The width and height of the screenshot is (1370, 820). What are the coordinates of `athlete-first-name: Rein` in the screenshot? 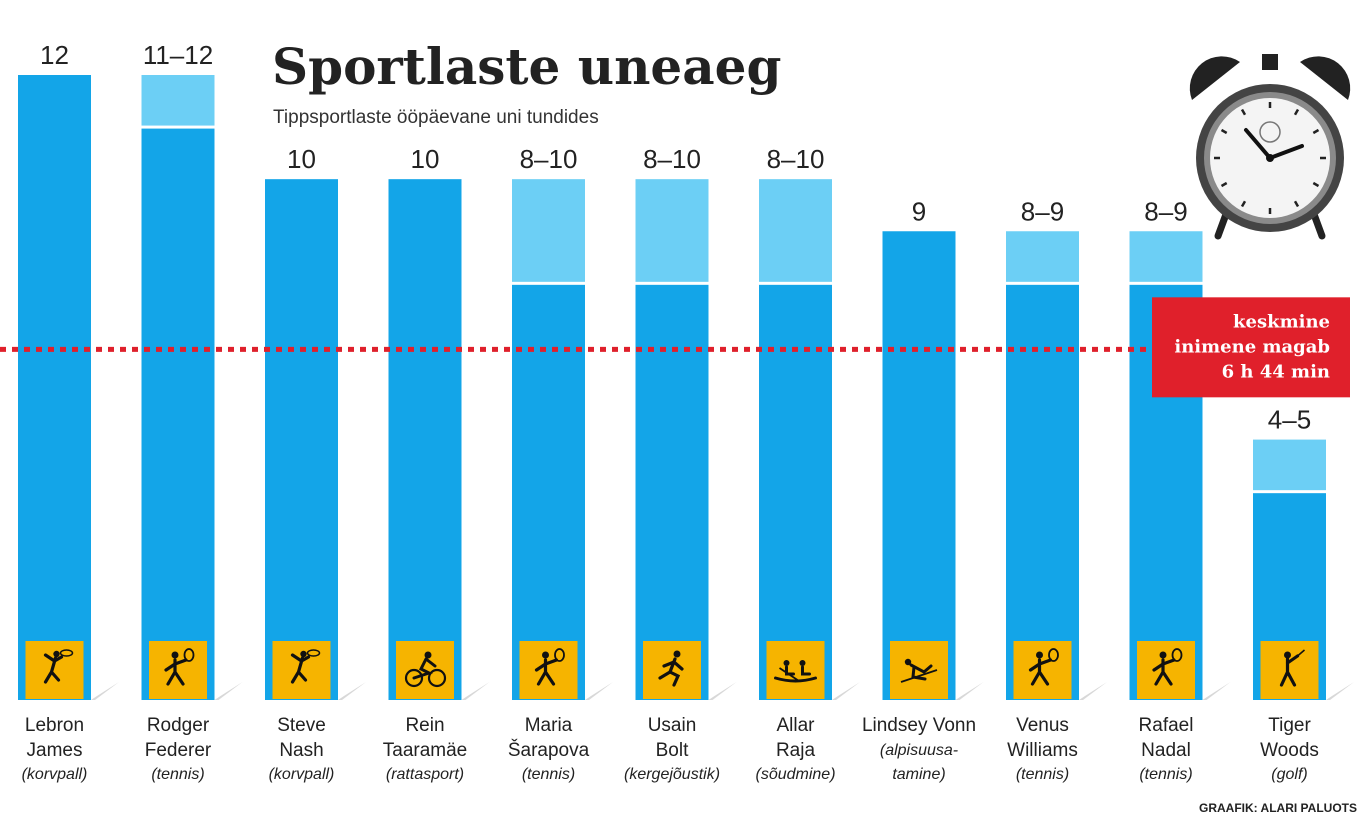 It's located at (424, 725).